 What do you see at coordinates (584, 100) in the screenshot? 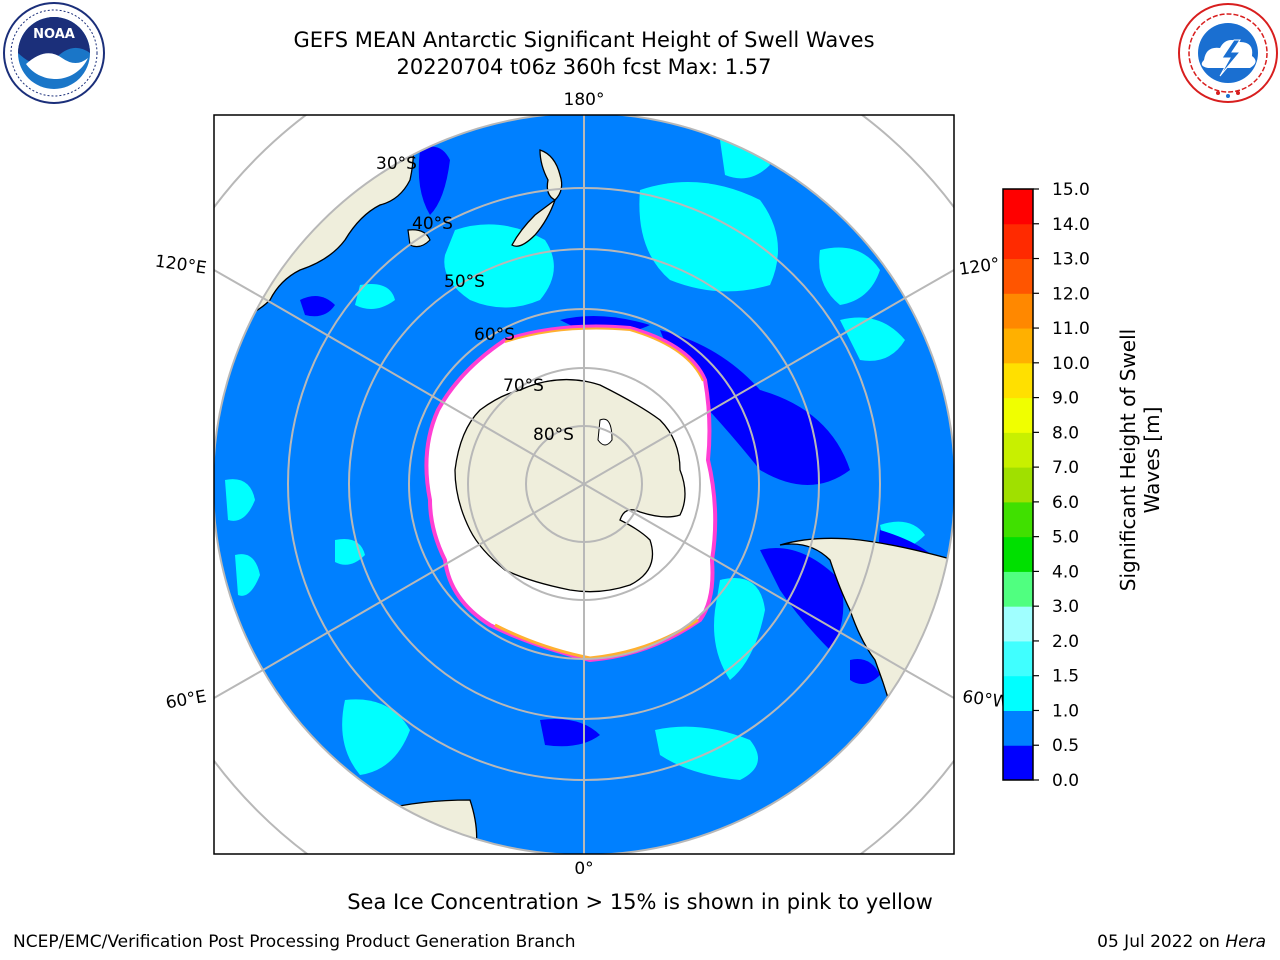
I see `lon-label-180: 180°` at bounding box center [584, 100].